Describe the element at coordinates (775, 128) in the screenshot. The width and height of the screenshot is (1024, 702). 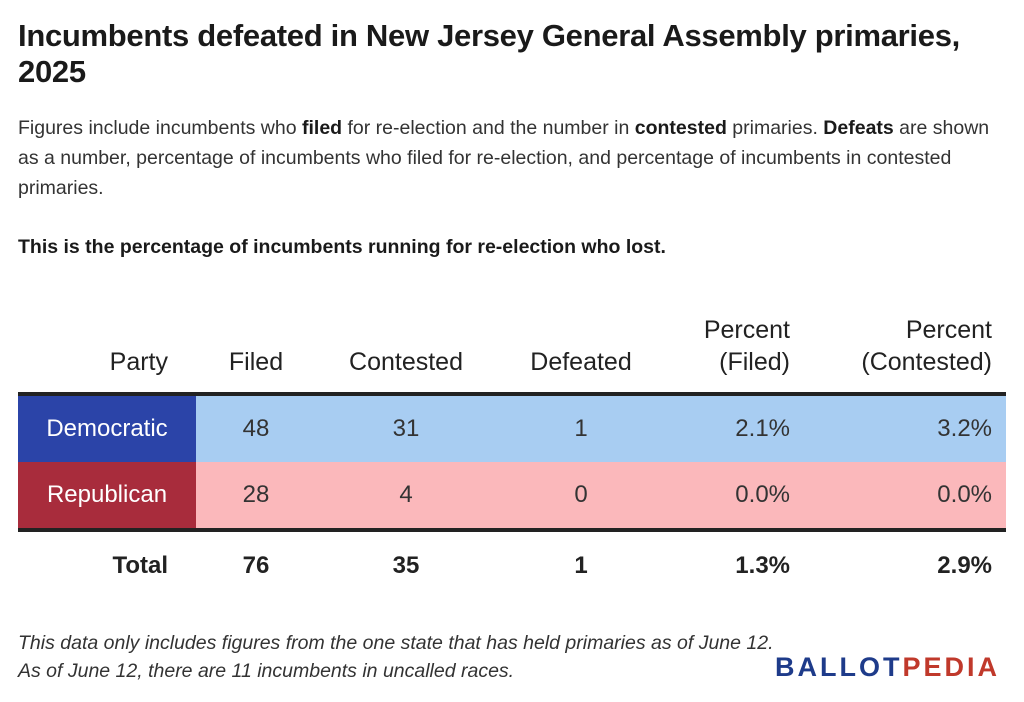
I see `subtitle-text-3: primaries.` at that location.